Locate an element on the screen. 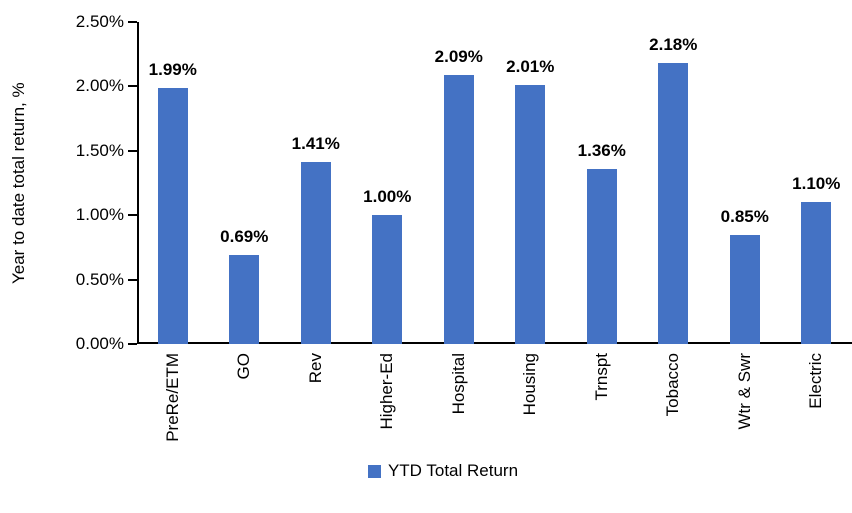 This screenshot has height=513, width=852. x-axis-category-label: PreRe/ETM is located at coordinates (172, 397).